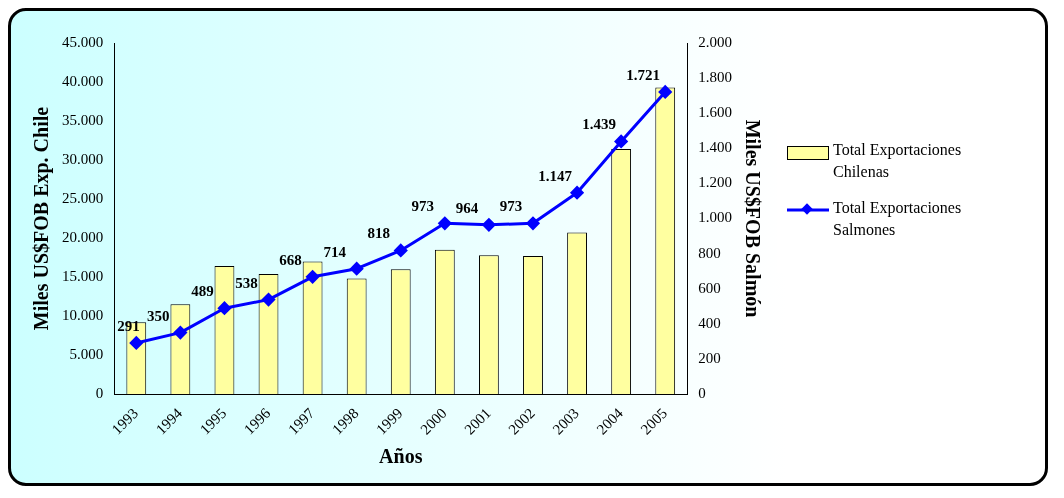 This screenshot has height=498, width=1064. Describe the element at coordinates (599, 124) in the screenshot. I see `data-label: 1.439` at that location.